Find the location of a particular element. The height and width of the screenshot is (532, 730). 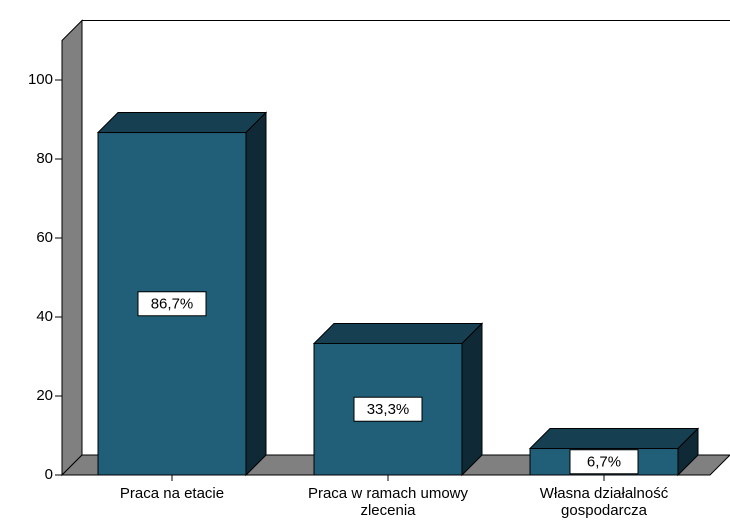

y-tick-label: 40 is located at coordinates (44, 316).